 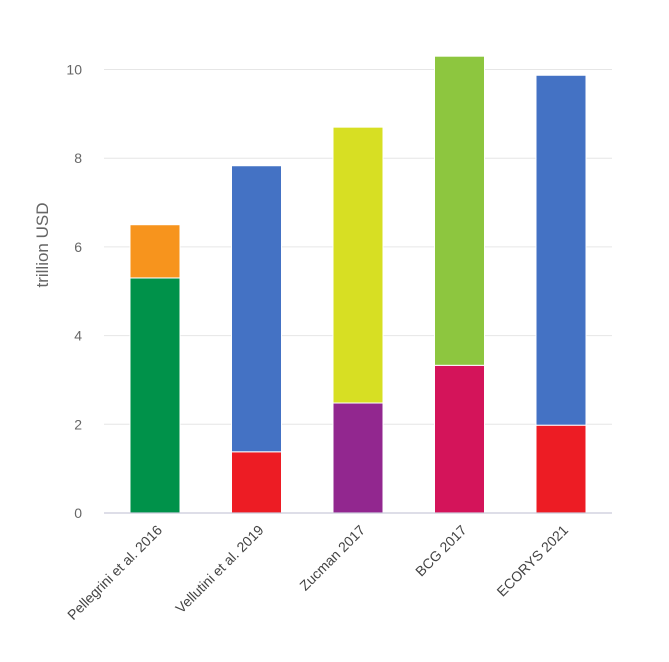 What do you see at coordinates (78, 158) in the screenshot?
I see `y-tick-label: 8` at bounding box center [78, 158].